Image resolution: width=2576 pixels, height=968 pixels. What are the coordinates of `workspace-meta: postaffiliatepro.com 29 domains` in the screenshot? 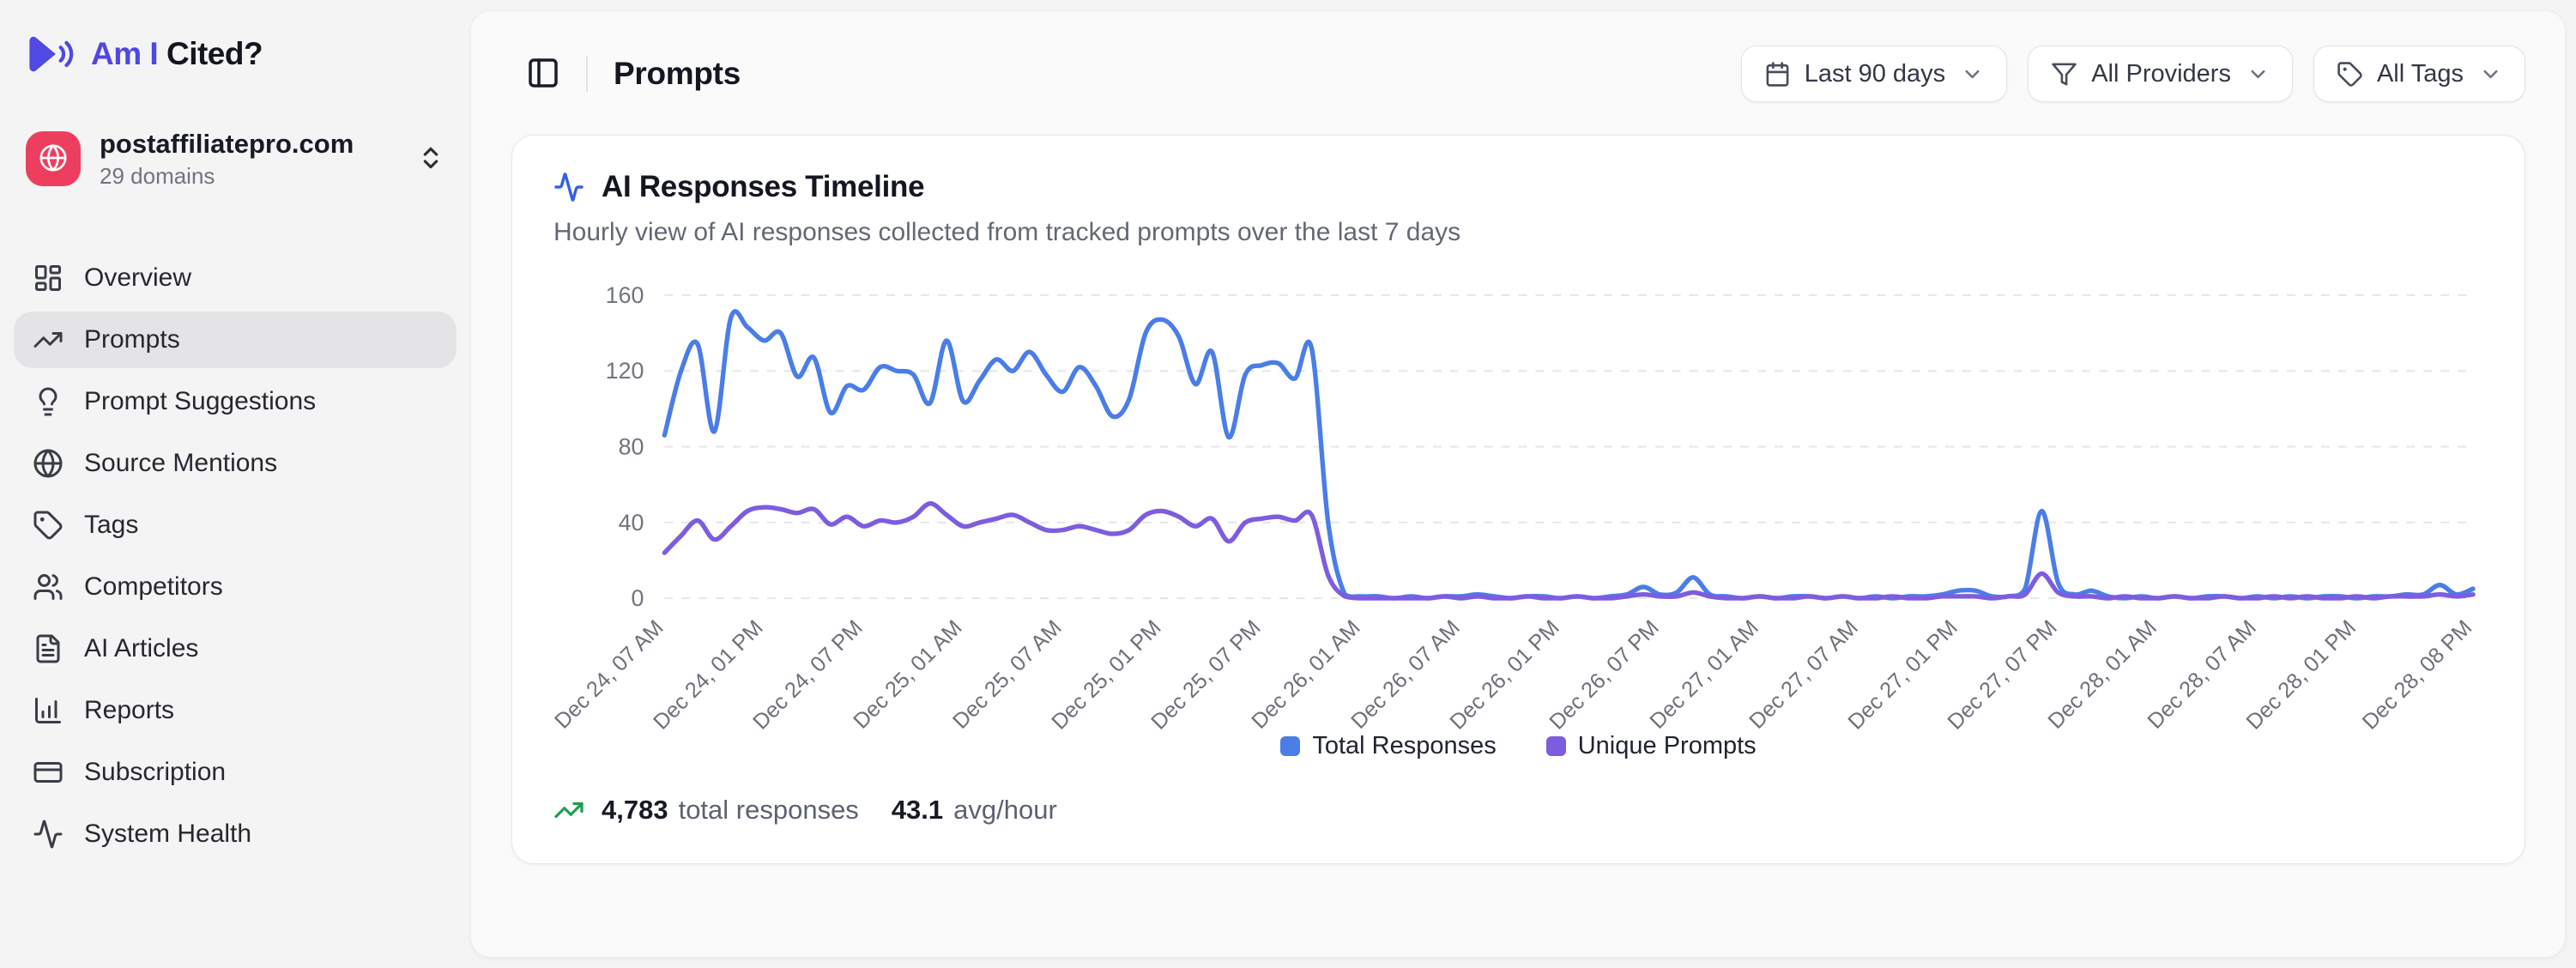 It's located at (249, 159).